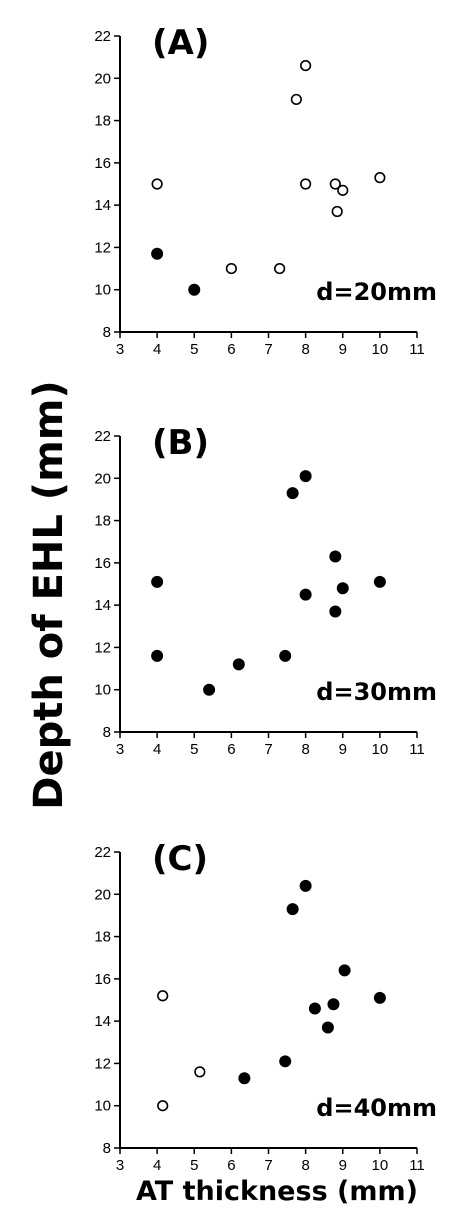 The width and height of the screenshot is (459, 1210). What do you see at coordinates (180, 443) in the screenshot?
I see `panel-label: (B)` at bounding box center [180, 443].